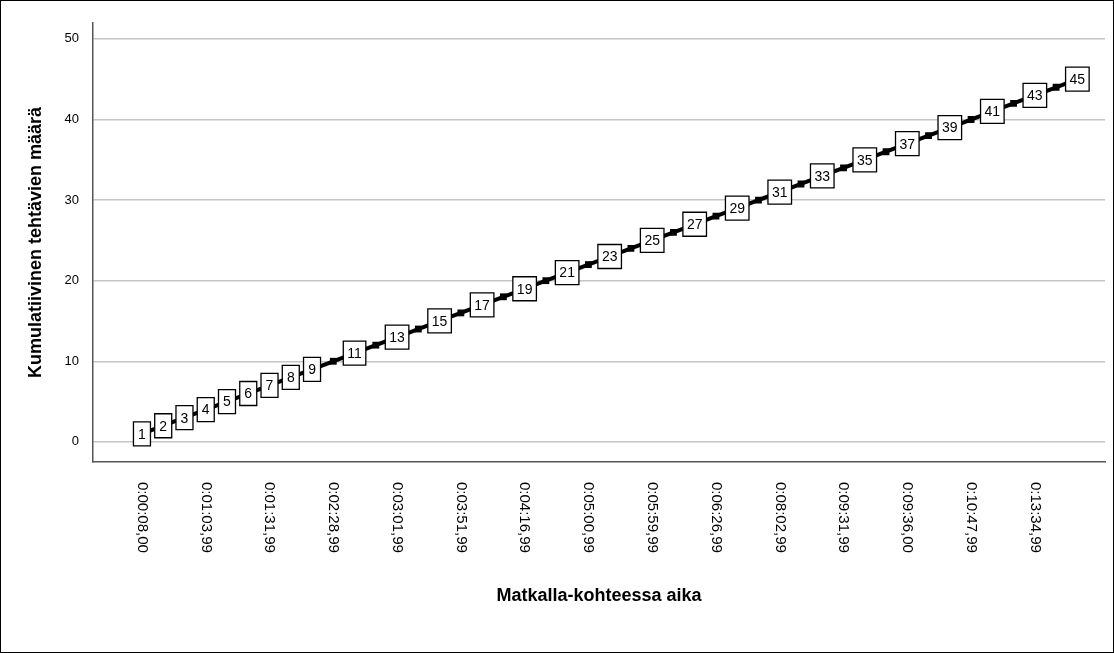 The image size is (1114, 653). What do you see at coordinates (779, 191) in the screenshot?
I see `data-label: 31` at bounding box center [779, 191].